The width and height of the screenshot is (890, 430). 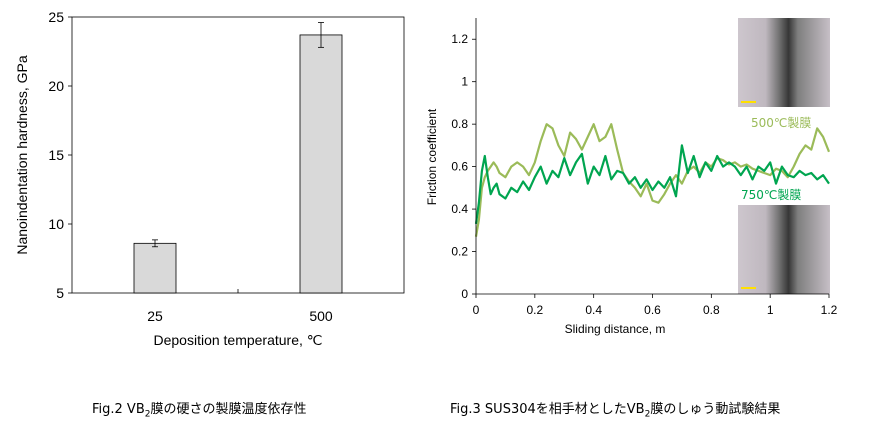 What do you see at coordinates (615, 329) in the screenshot?
I see `line-x-axis-label: Sliding distance, m` at bounding box center [615, 329].